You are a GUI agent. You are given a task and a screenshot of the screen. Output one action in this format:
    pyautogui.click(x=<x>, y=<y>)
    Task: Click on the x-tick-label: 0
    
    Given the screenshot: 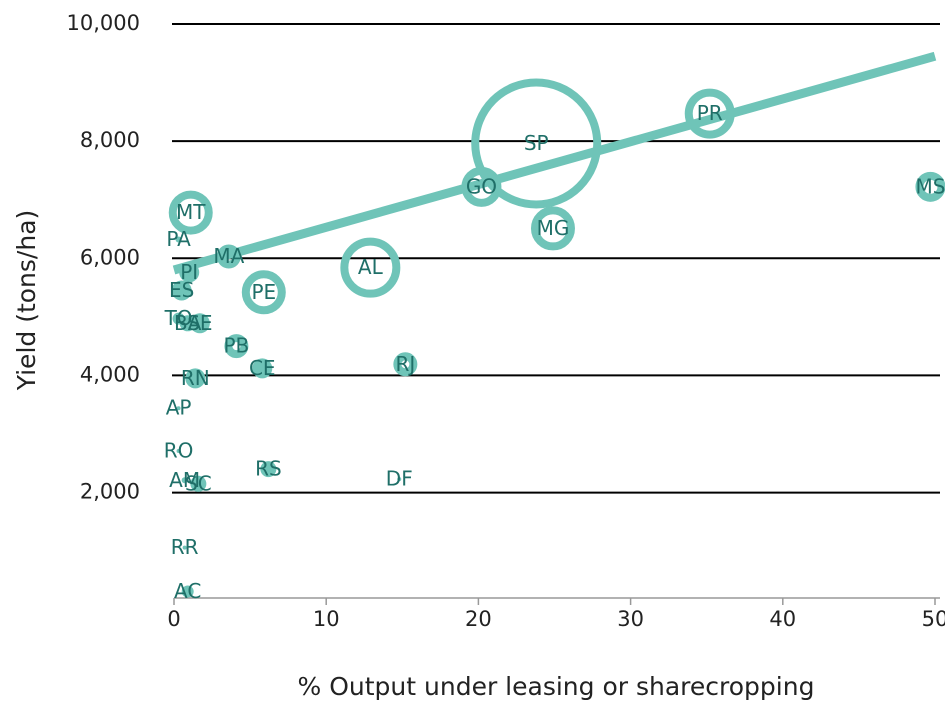 What is the action you would take?
    pyautogui.click(x=173, y=619)
    